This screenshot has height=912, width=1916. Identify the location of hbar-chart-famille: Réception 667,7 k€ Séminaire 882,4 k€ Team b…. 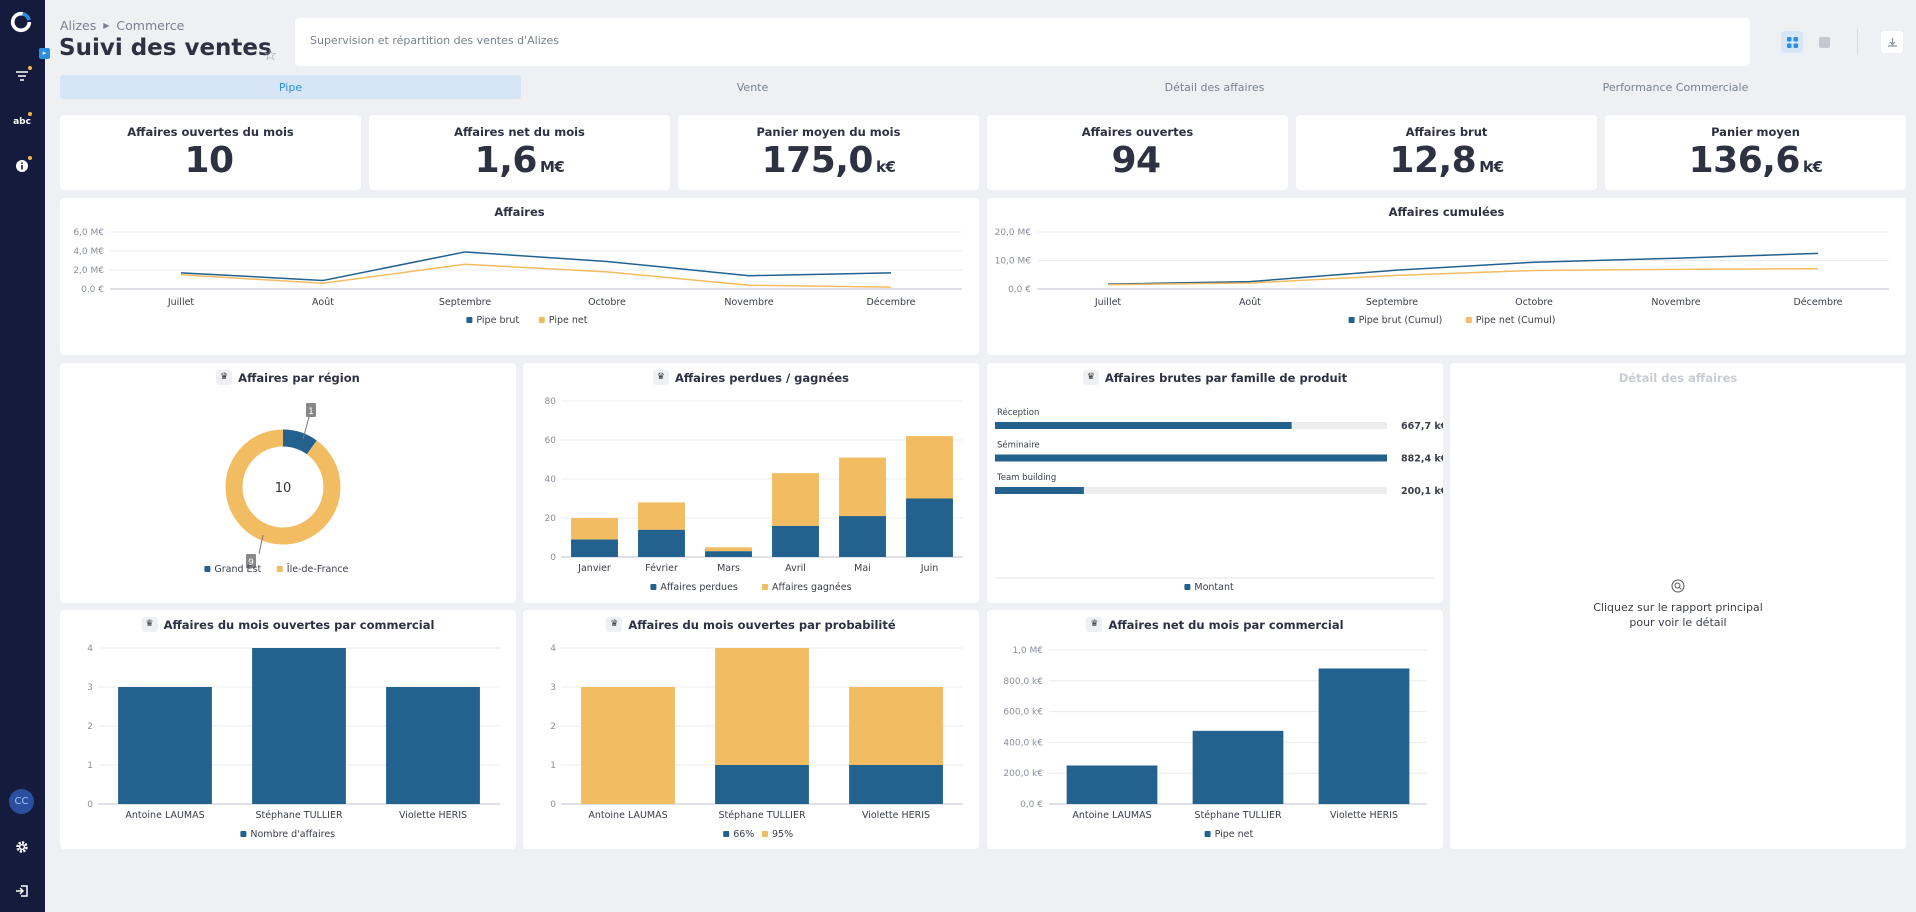
(1215, 494).